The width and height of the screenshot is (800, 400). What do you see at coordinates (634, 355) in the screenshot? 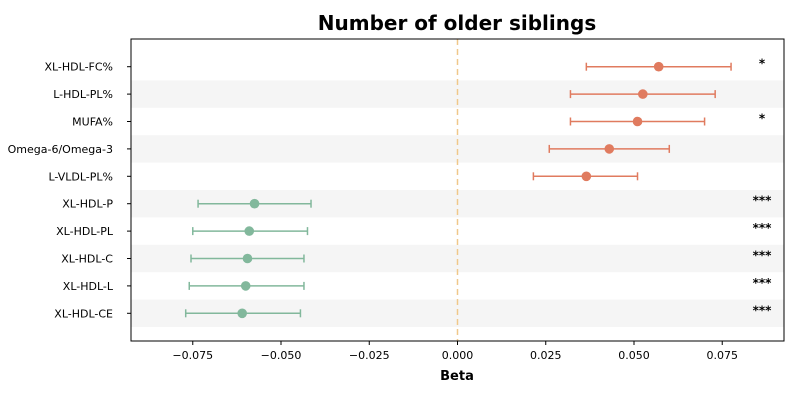
I see `x-tick-label: 0.050` at bounding box center [634, 355].